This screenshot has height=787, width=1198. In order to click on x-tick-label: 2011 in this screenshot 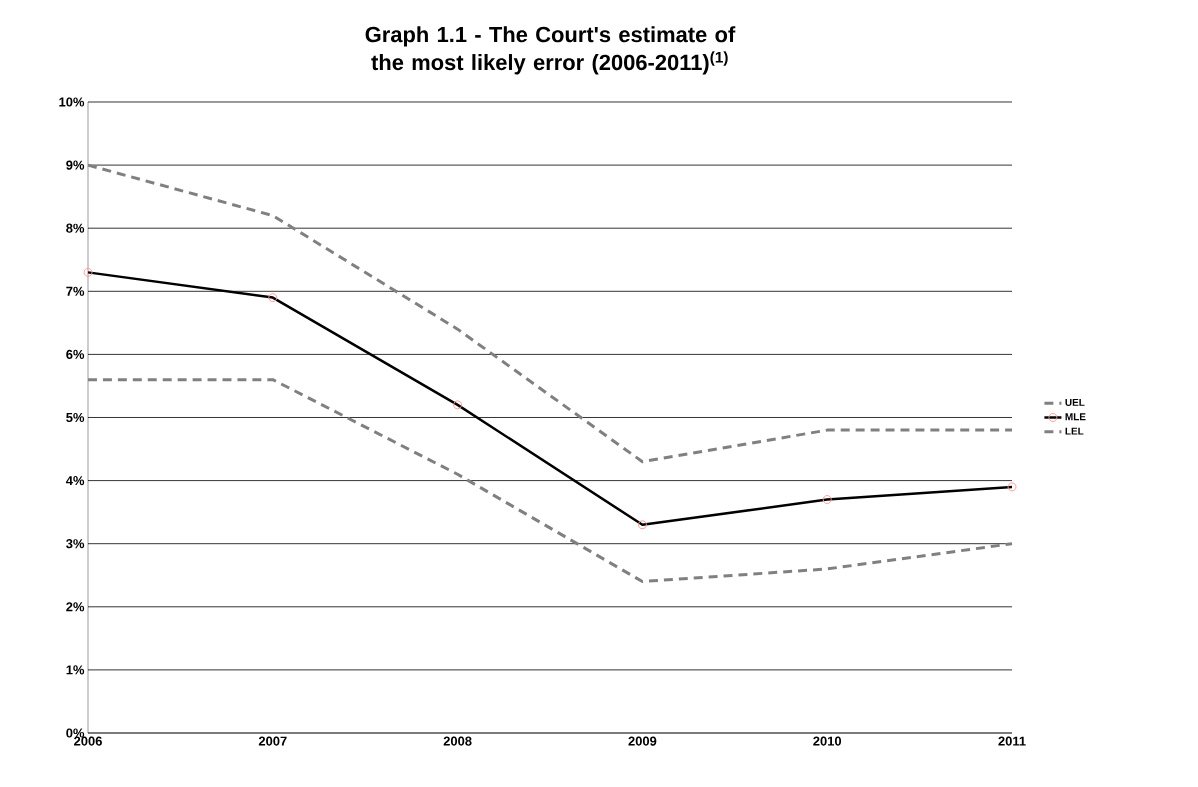, I will do `click(1012, 741)`.